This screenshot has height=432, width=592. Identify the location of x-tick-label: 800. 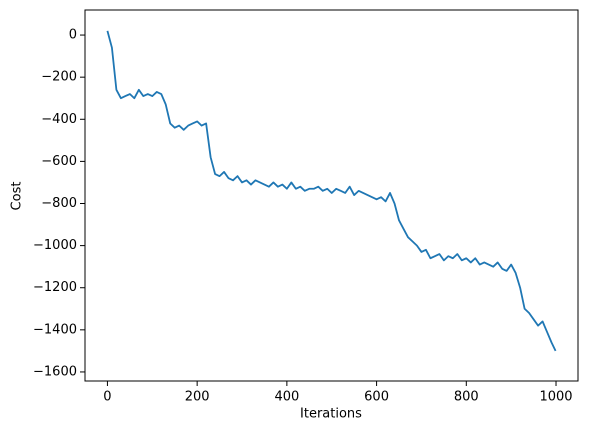
(466, 397).